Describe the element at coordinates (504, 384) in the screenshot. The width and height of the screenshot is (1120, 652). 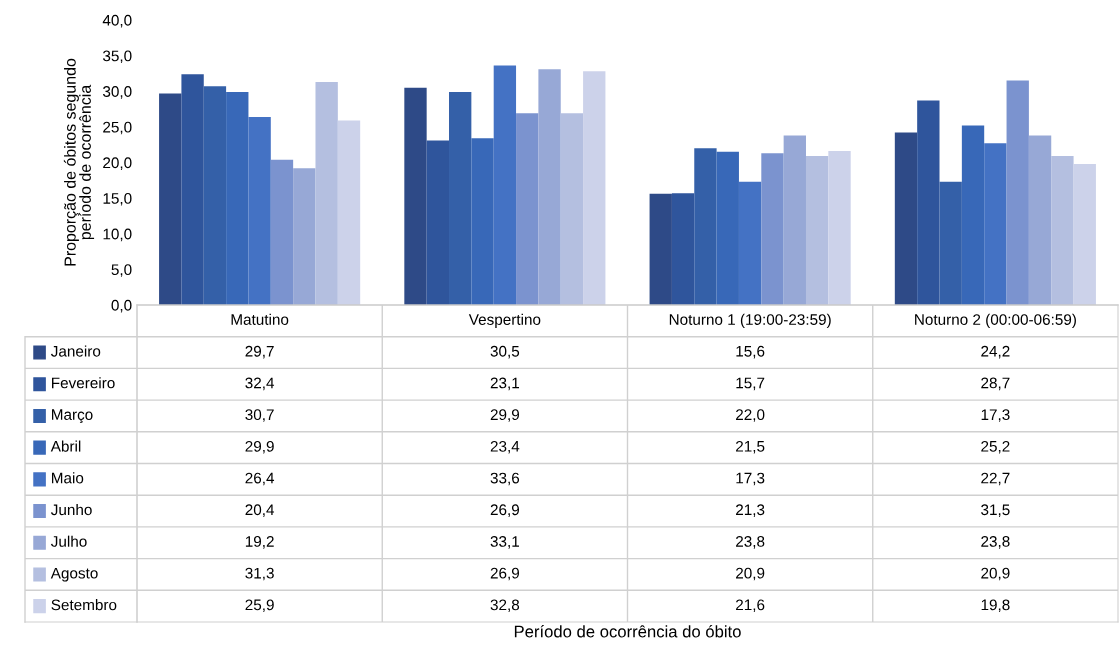
I see `data-label: 23,1` at that location.